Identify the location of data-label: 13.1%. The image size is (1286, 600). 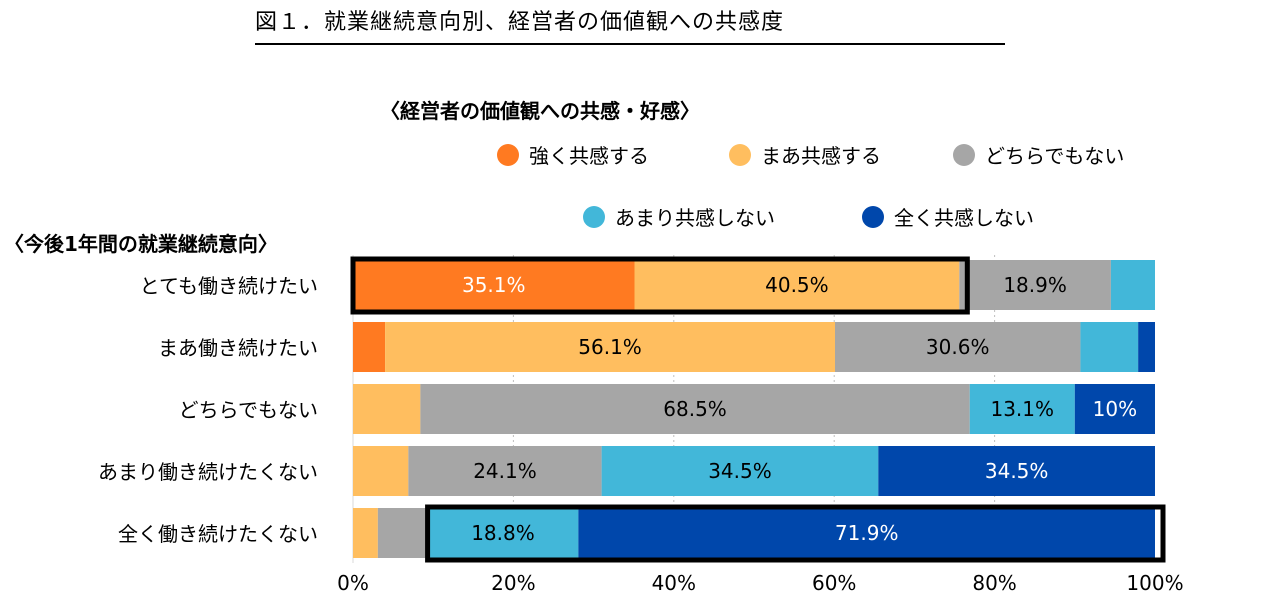
(1022, 409).